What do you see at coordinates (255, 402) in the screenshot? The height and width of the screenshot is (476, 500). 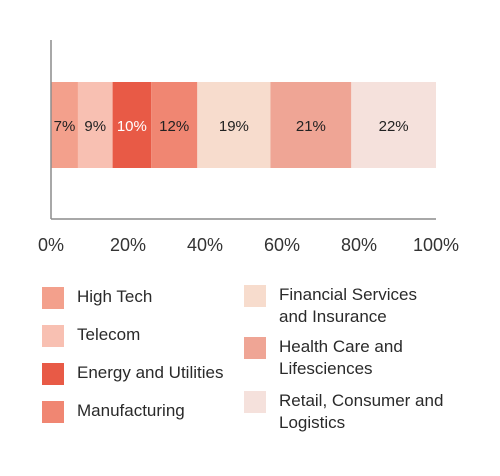 I see `legend-swatch-retail-consumer` at bounding box center [255, 402].